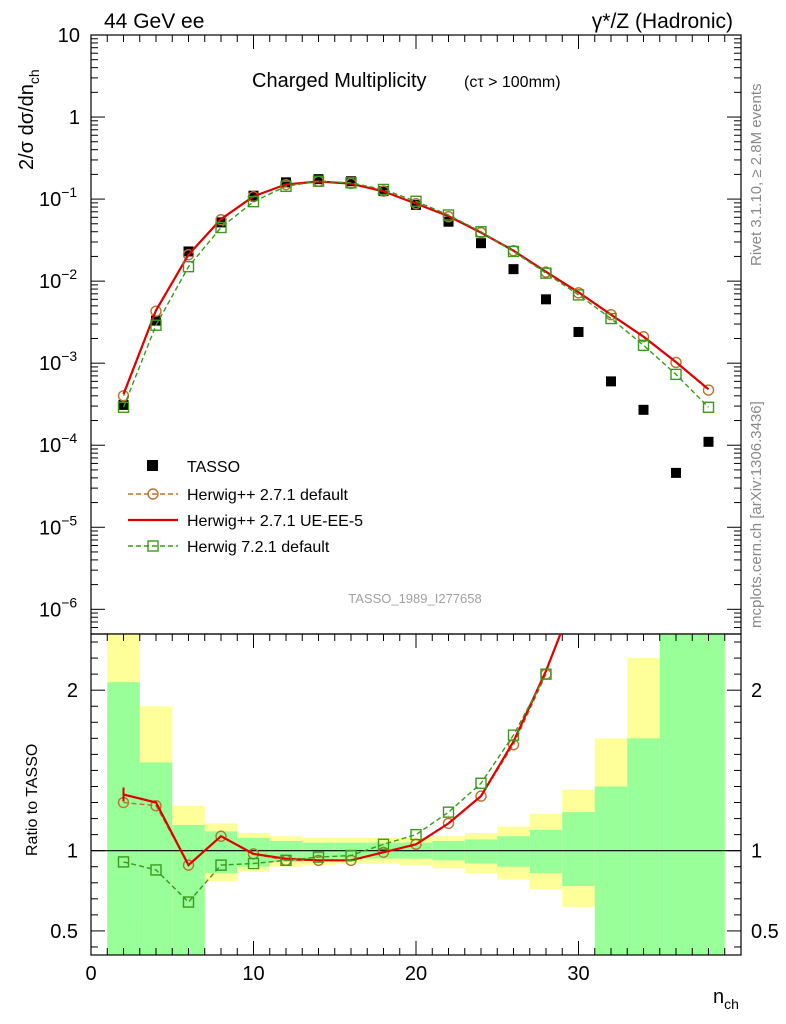 Image resolution: width=786 pixels, height=1024 pixels. I want to click on y-axis-label-main: 2/σ dσ/dn, so click(27, 127).